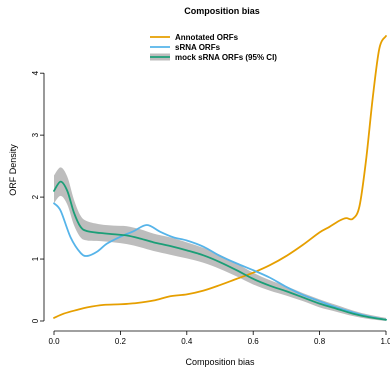 The width and height of the screenshot is (390, 377). Describe the element at coordinates (54, 341) in the screenshot. I see `x-tick-label-0: 0.0` at that location.